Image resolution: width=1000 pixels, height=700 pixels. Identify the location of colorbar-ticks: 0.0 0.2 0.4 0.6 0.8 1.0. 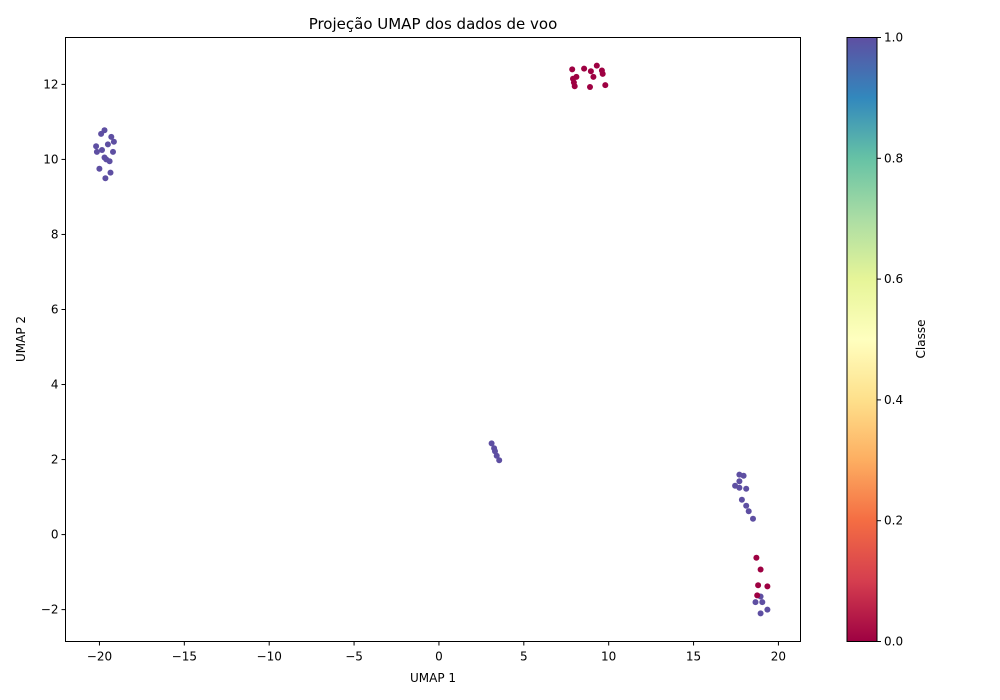
(890, 340).